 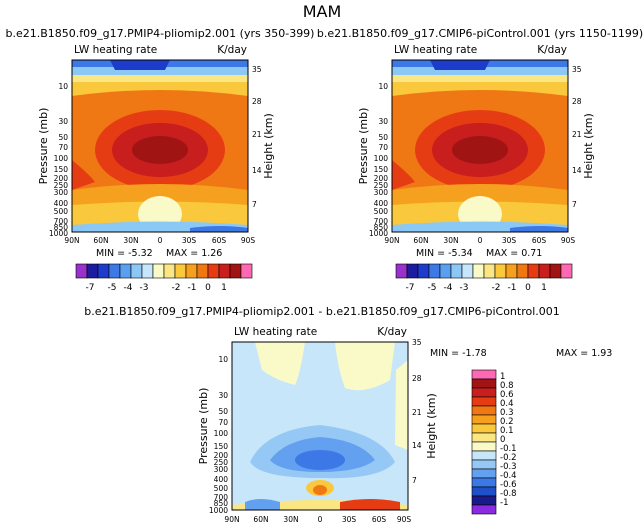 What do you see at coordinates (124, 253) in the screenshot?
I see `min-label: MIN = -5.32` at bounding box center [124, 253].